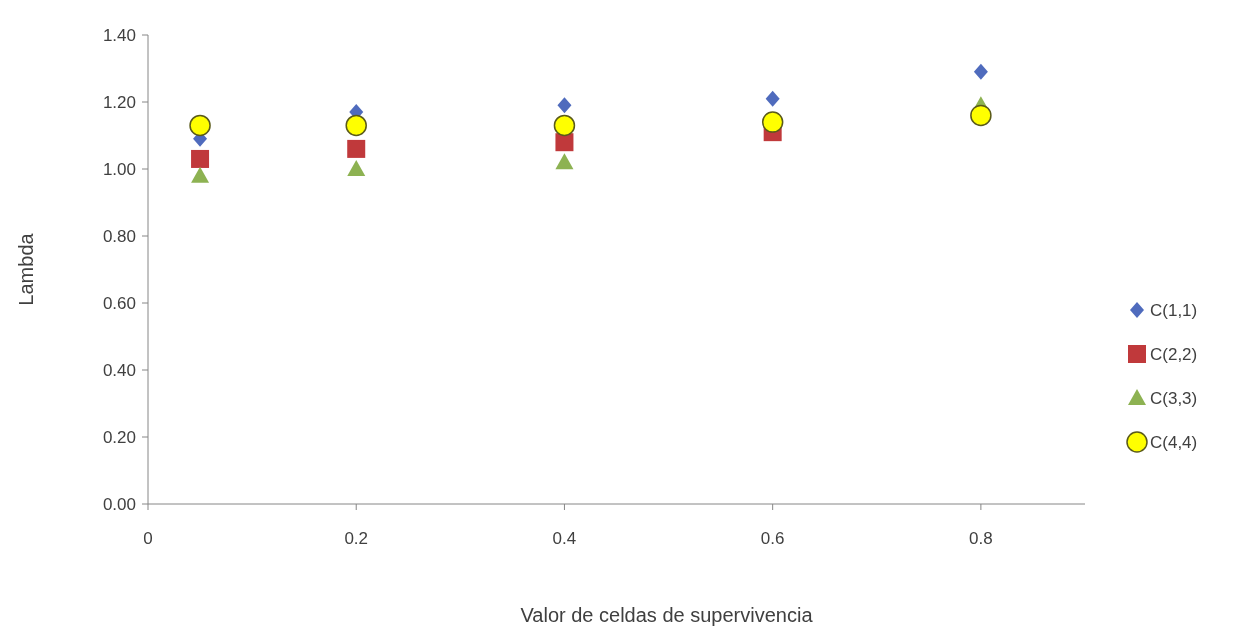  Describe the element at coordinates (356, 538) in the screenshot. I see `x-tick-label: 0.2` at that location.